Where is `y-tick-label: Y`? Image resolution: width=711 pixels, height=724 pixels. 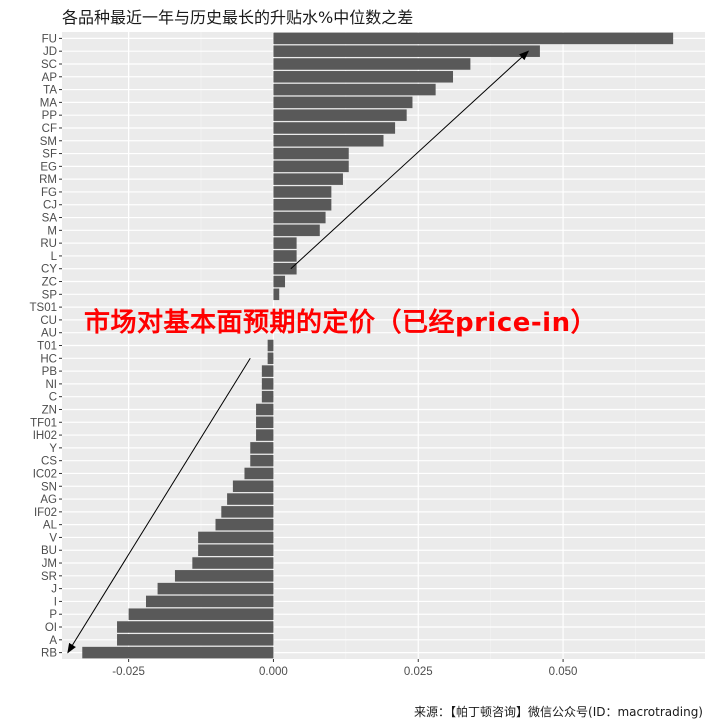 y-tick-label: Y is located at coordinates (53, 449).